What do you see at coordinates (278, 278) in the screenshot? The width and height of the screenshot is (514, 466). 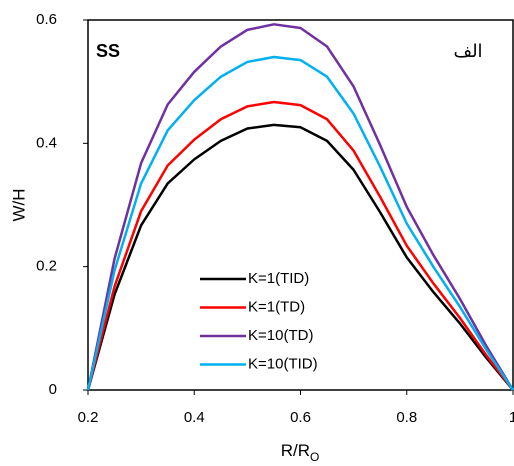 I see `legend-label: K=1(TID)` at bounding box center [278, 278].